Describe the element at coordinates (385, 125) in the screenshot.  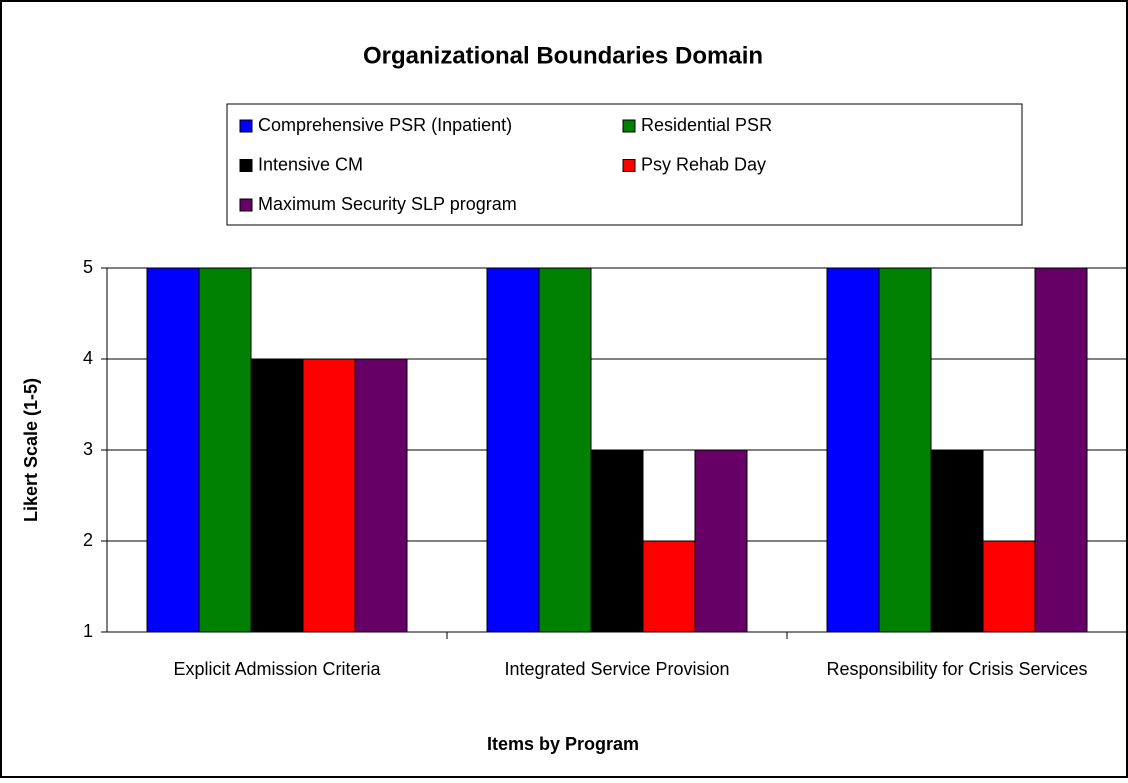
I see `legend-label: Comprehensive PSR (Inpatient)` at that location.